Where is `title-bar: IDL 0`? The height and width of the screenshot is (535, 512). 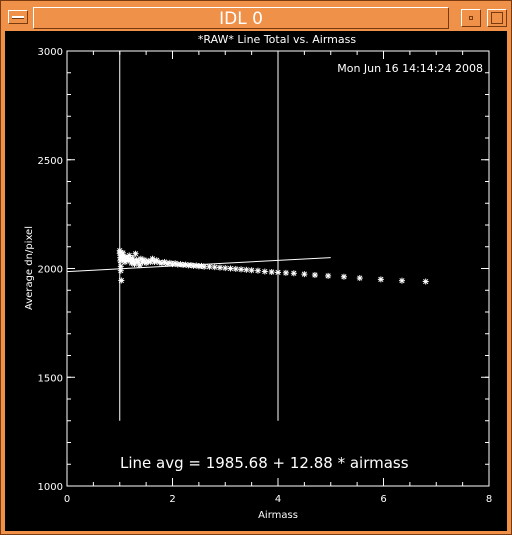
title-bar: IDL 0 is located at coordinates (256, 16).